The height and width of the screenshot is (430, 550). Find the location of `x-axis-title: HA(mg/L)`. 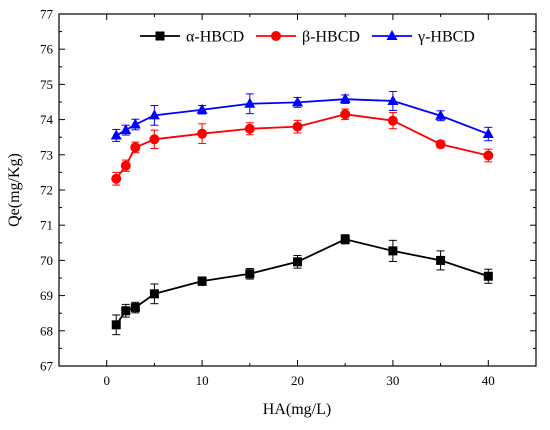

x-axis-title: HA(mg/L) is located at coordinates (297, 409).